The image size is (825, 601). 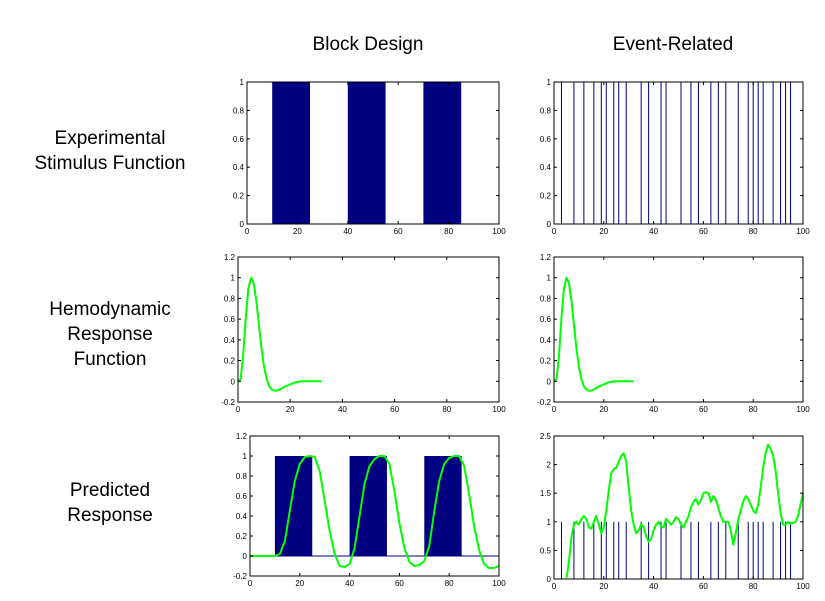 I want to click on y-tick-label: 2.5, so click(x=546, y=436).